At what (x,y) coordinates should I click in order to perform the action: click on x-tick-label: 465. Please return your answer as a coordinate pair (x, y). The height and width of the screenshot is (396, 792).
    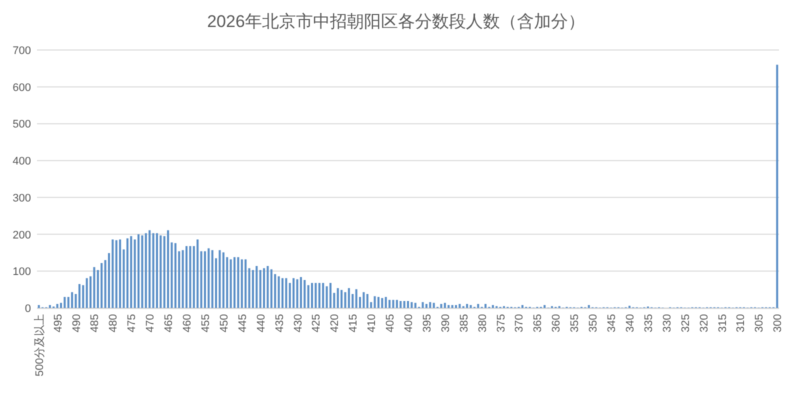
    Looking at the image, I should click on (169, 323).